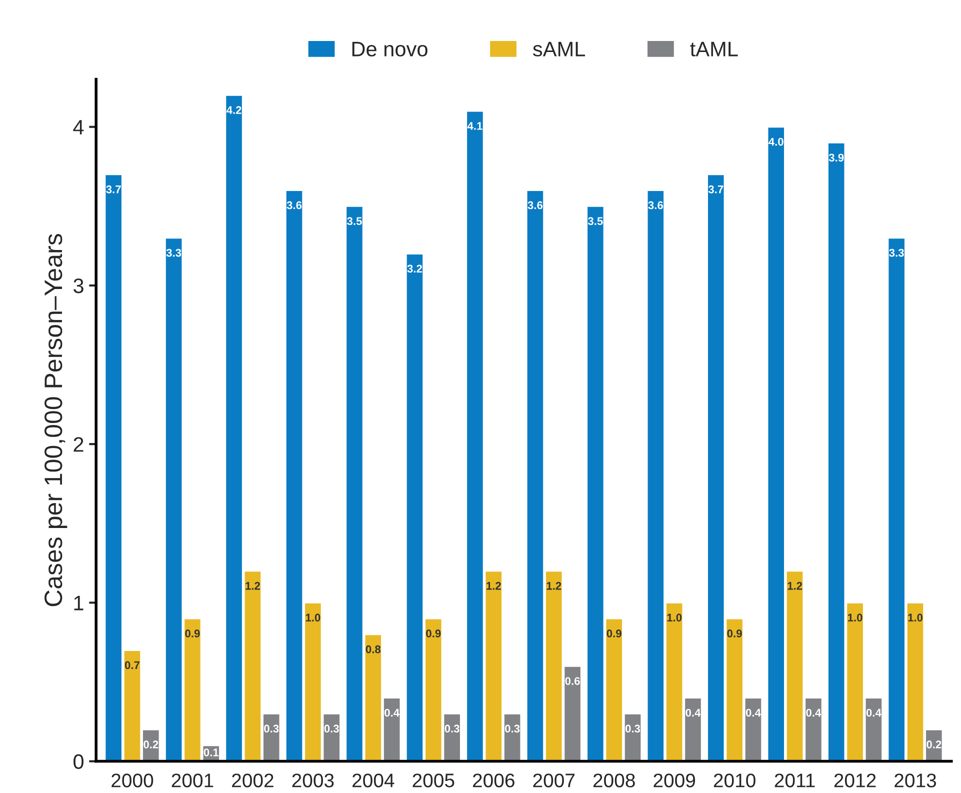 Image resolution: width=961 pixels, height=793 pixels. Describe the element at coordinates (474, 126) in the screenshot. I see `data-label: 4.1` at that location.